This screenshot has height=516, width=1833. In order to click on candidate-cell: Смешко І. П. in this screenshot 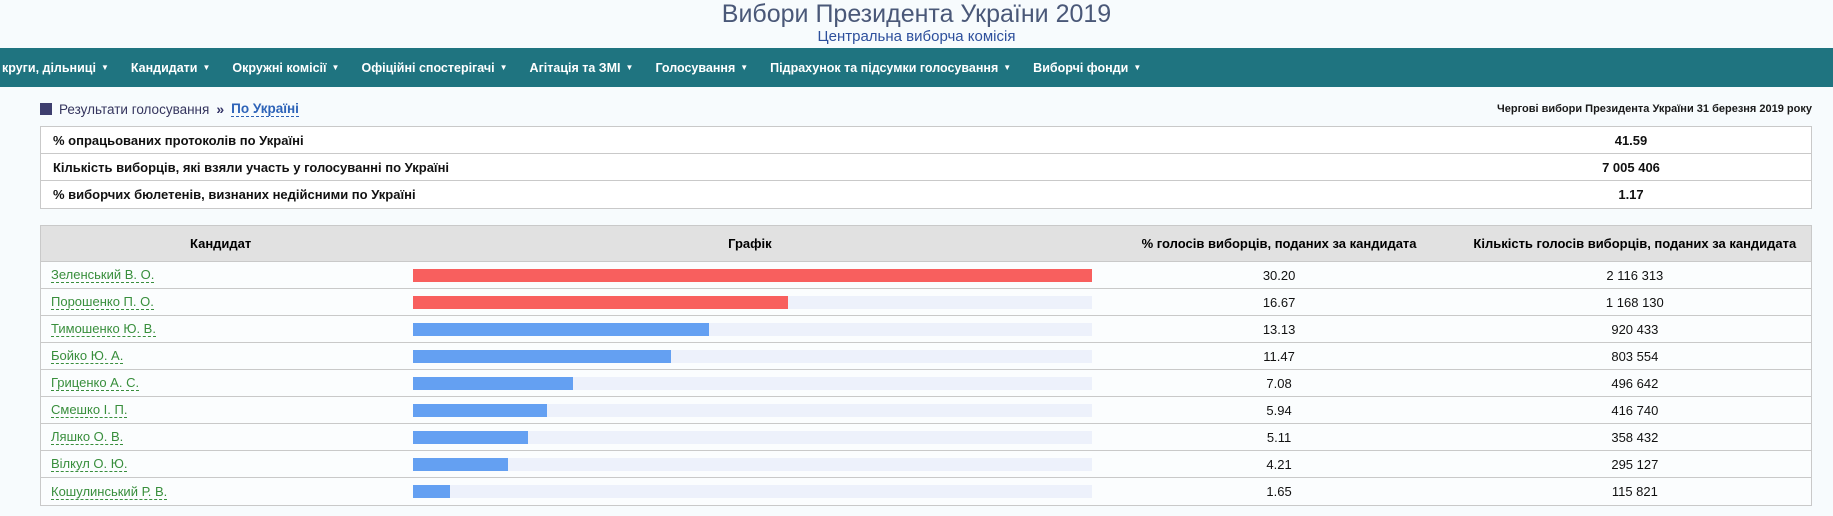, I will do `click(220, 410)`.